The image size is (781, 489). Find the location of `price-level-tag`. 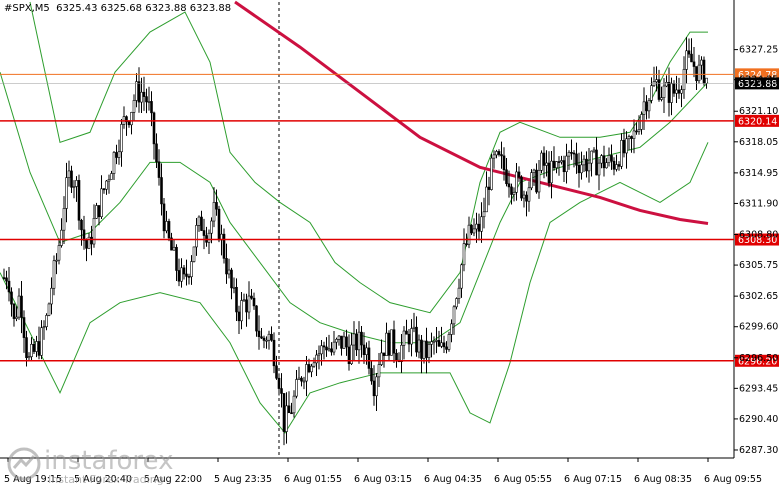

price-level-tag is located at coordinates (757, 239).